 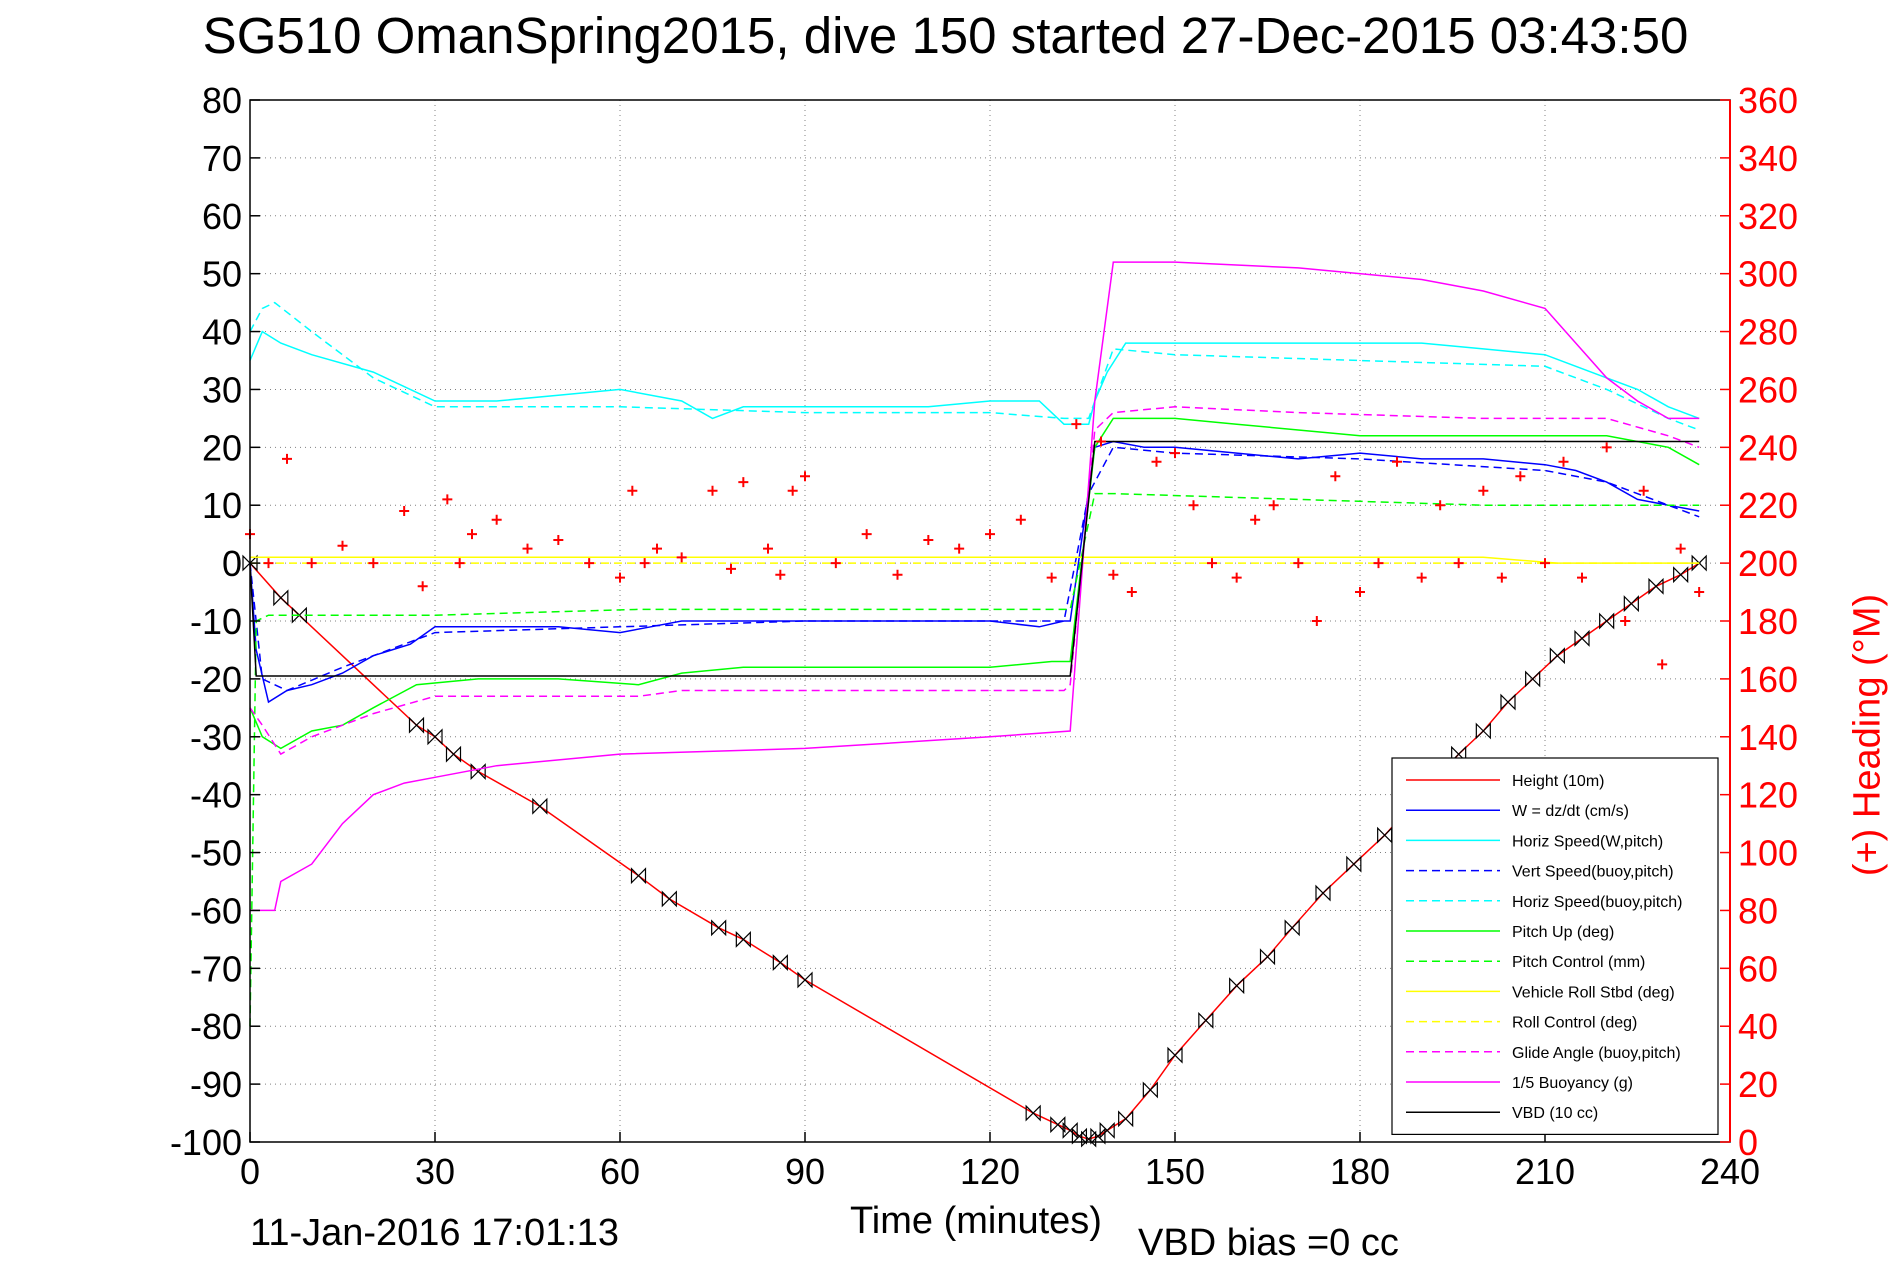 I want to click on series-horiz_w, so click(x=974, y=377).